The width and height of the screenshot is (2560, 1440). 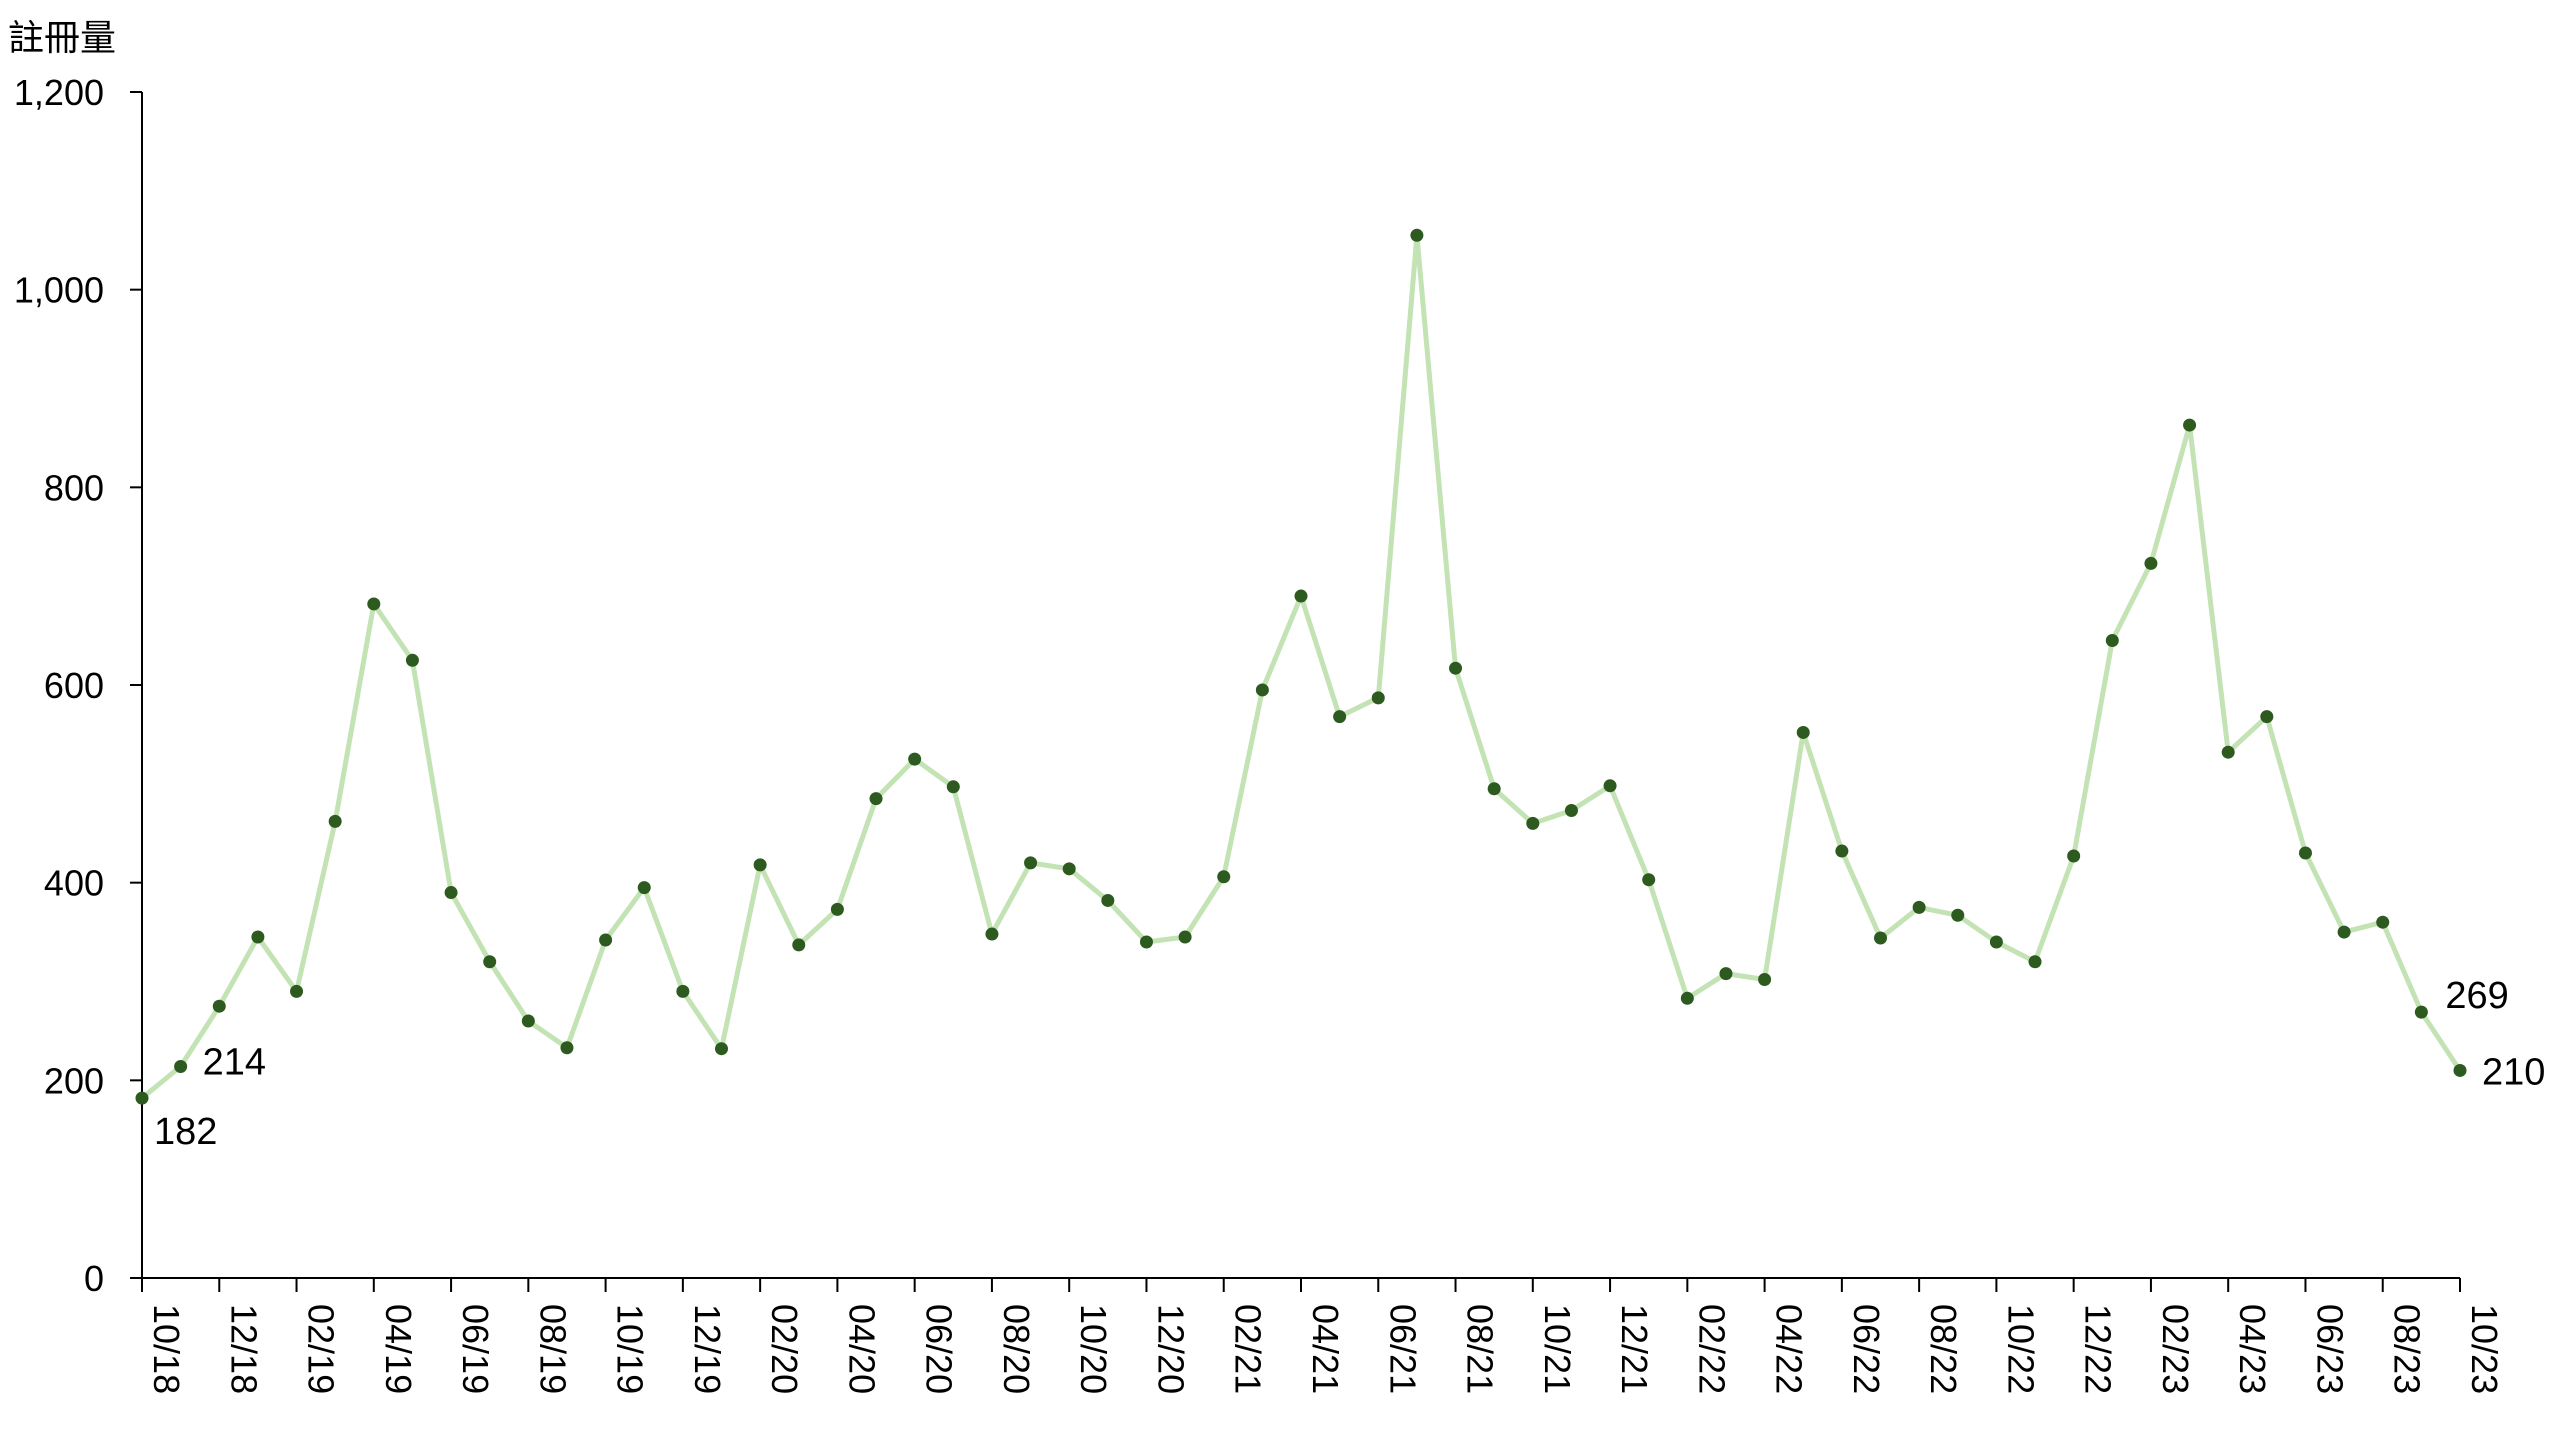 What do you see at coordinates (2252, 1349) in the screenshot?
I see `x-tick-label: 04/23` at bounding box center [2252, 1349].